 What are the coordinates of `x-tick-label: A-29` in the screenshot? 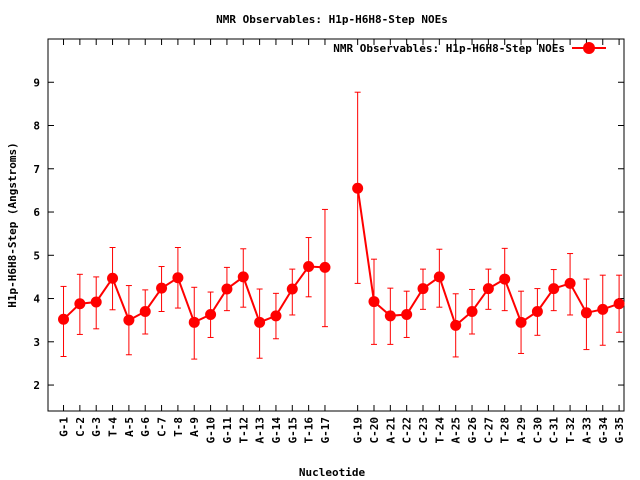 It's located at (521, 430).